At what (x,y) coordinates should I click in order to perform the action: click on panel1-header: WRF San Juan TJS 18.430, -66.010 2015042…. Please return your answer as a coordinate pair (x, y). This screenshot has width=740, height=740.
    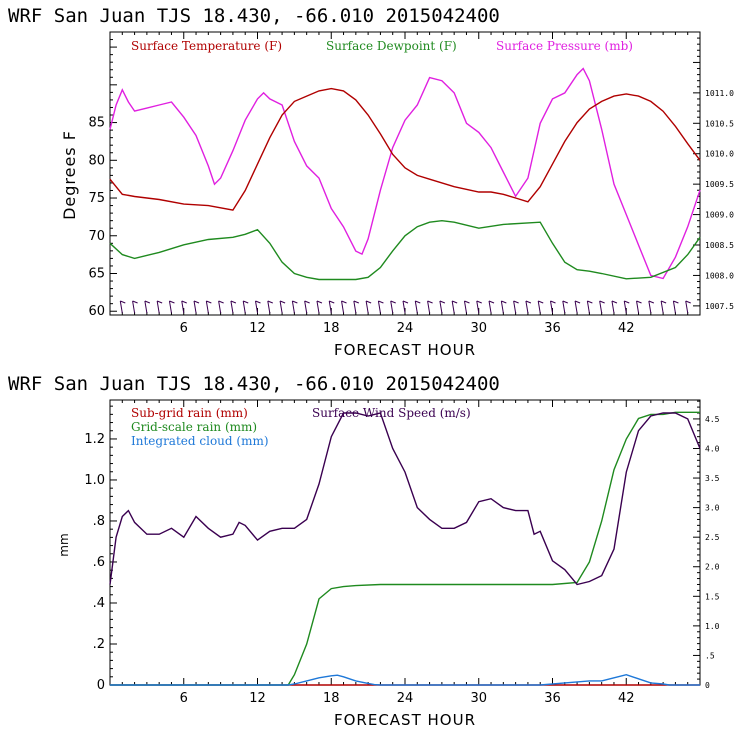
    Looking at the image, I should click on (254, 16).